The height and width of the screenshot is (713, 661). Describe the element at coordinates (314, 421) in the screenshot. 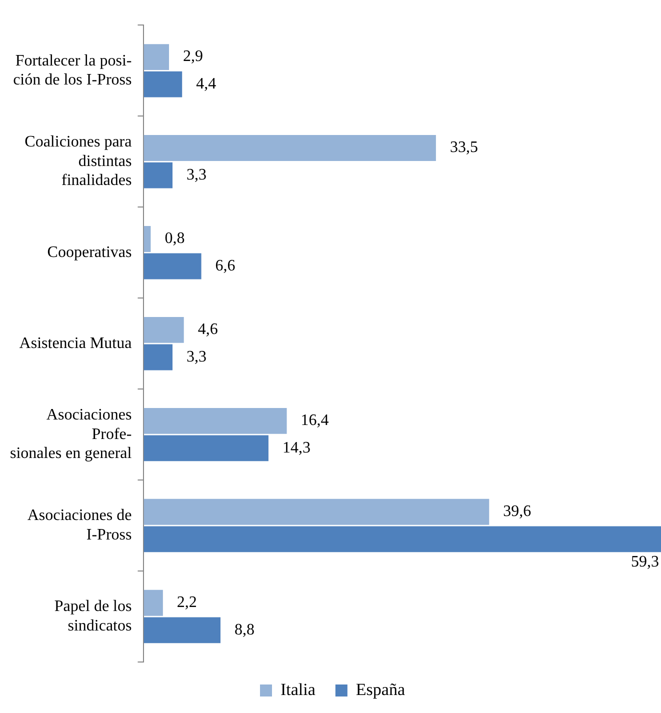

I see `data-label: 16,4` at that location.